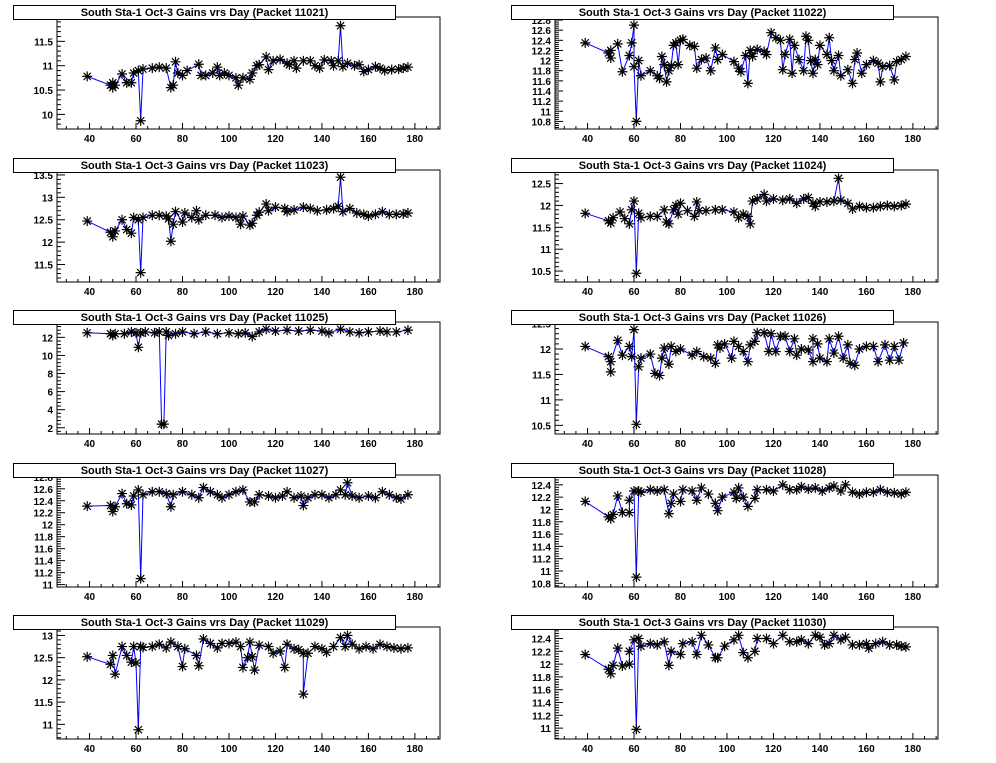  I want to click on y-tick-label: 11.5, so click(541, 375).